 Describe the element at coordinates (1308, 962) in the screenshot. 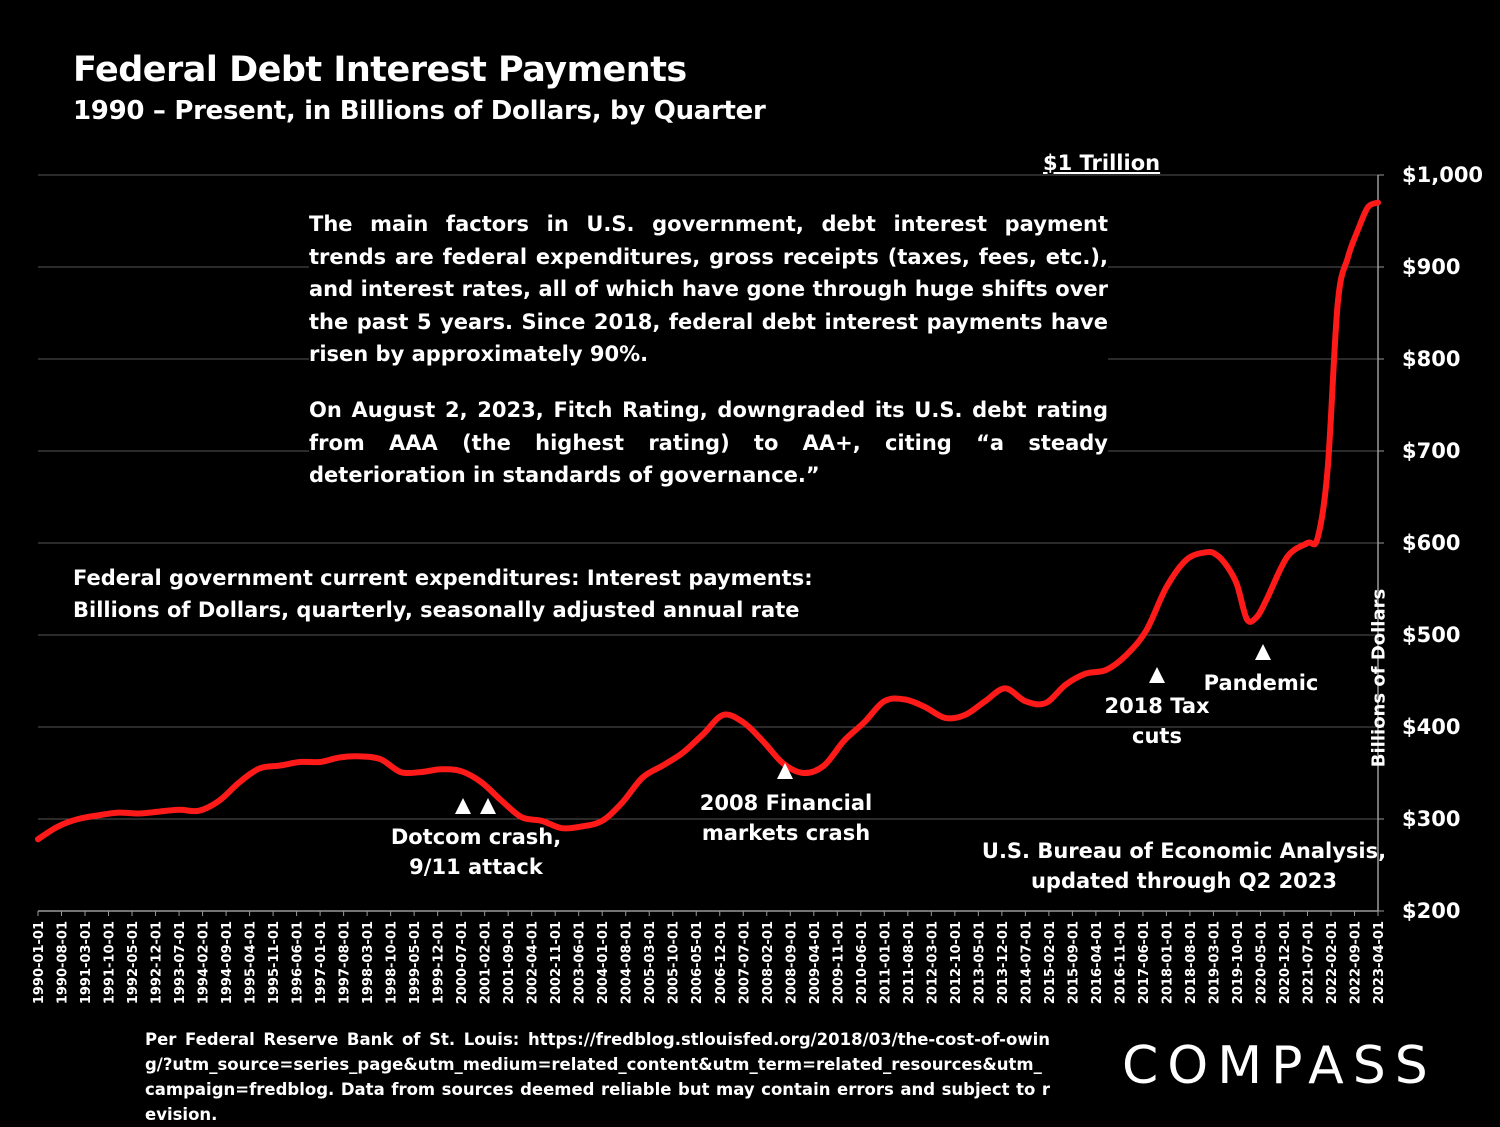

I see `x-tick-label: 2021-07-01` at that location.